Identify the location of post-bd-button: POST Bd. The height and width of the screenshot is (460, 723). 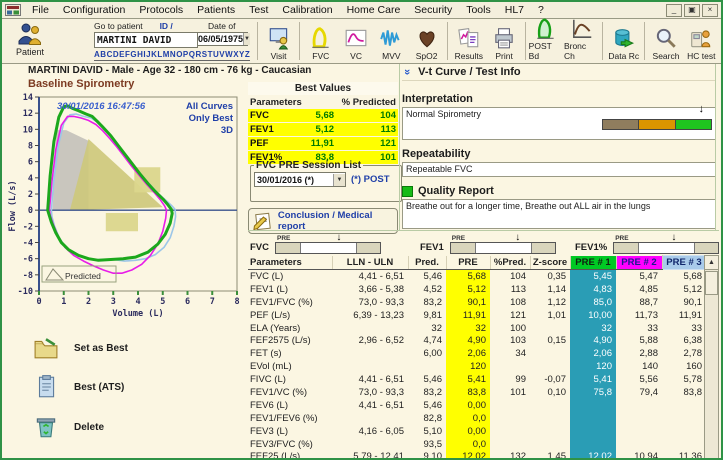
(546, 40).